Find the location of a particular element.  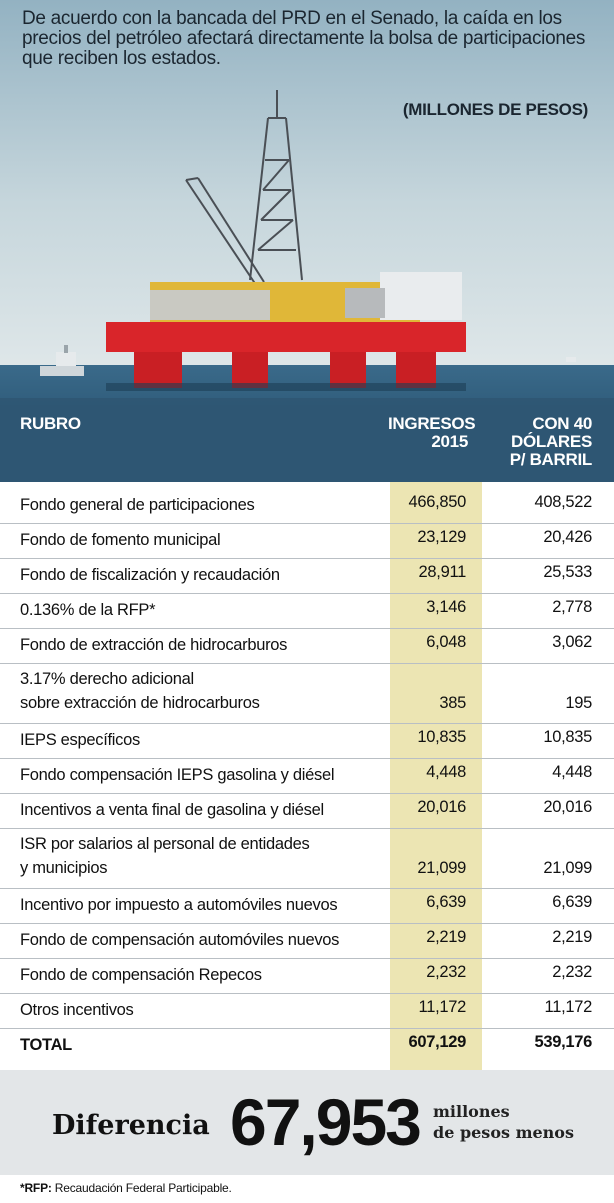

row-label: Otros incentivos is located at coordinates (77, 1010).